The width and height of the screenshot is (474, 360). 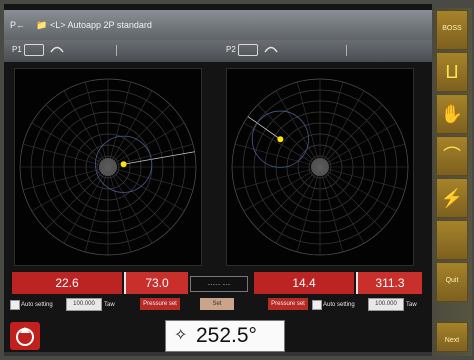 I want to click on sidebar-button-bracket: ⨿, so click(x=452, y=72).